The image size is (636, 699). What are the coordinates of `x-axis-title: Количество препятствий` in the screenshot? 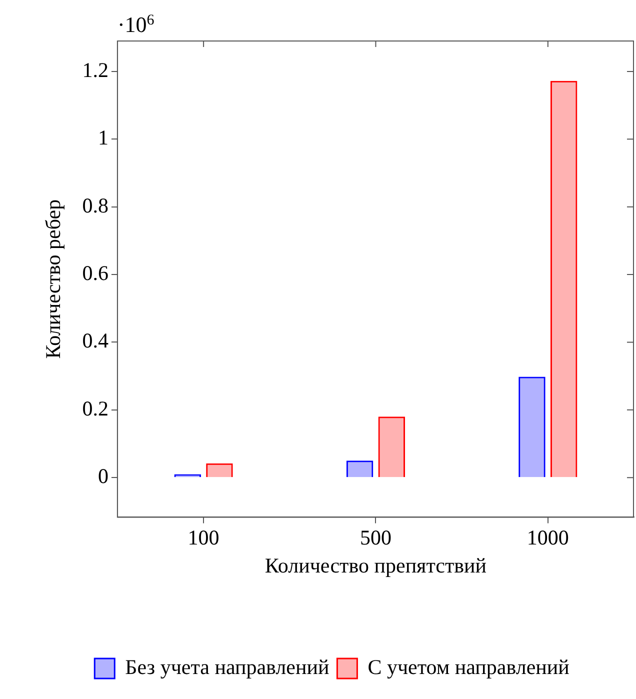 It's located at (375, 566).